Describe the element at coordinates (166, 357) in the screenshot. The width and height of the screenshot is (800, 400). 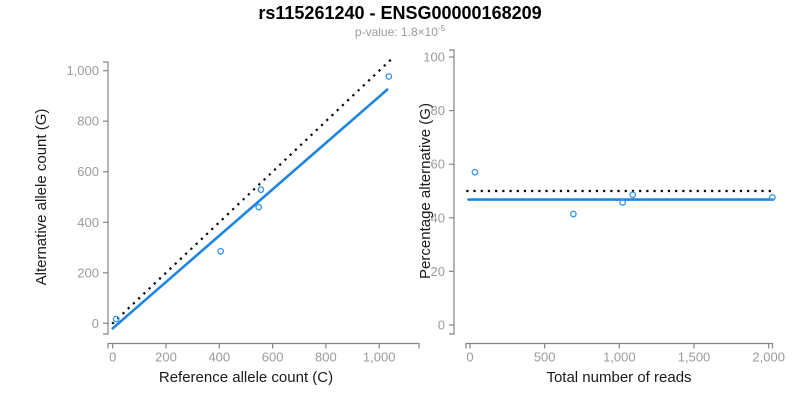
I see `x-tick-label: 200` at that location.